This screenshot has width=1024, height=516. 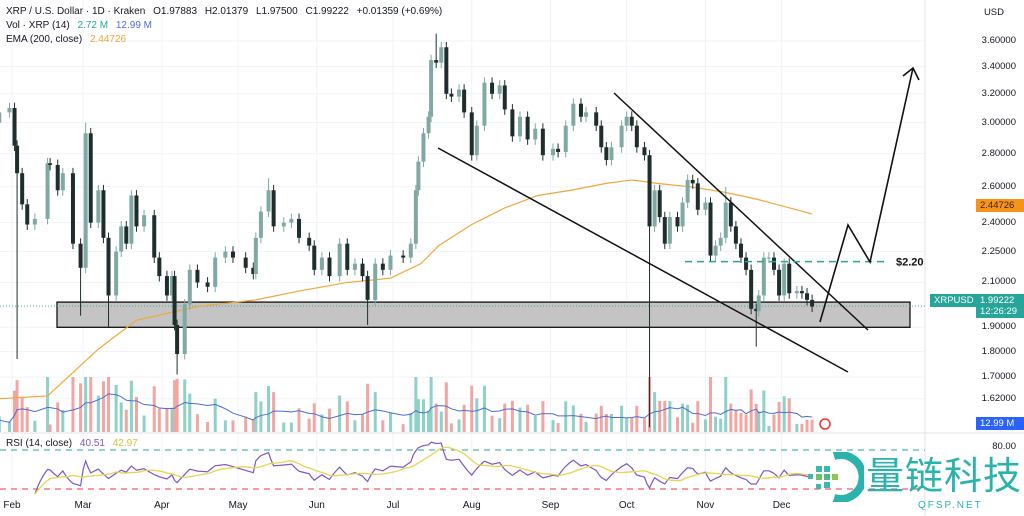 I want to click on month-label: Mar, so click(x=83, y=505).